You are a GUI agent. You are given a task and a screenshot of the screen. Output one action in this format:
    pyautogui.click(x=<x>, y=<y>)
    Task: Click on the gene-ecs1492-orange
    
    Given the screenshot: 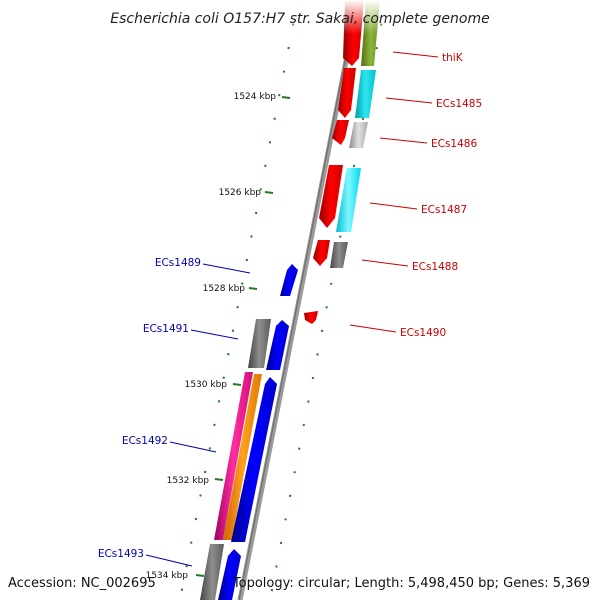 What is the action you would take?
    pyautogui.click(x=242, y=457)
    